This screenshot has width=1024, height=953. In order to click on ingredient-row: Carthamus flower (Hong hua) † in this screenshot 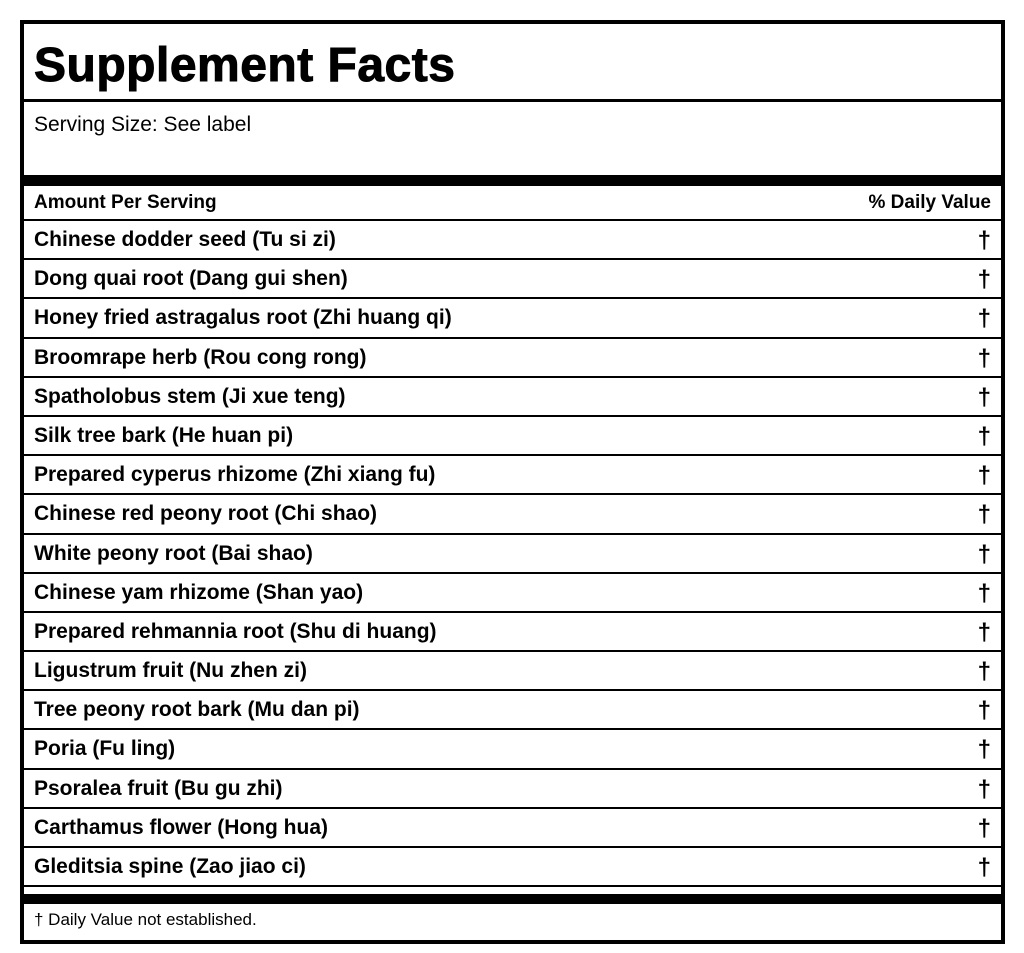, I will do `click(512, 826)`.